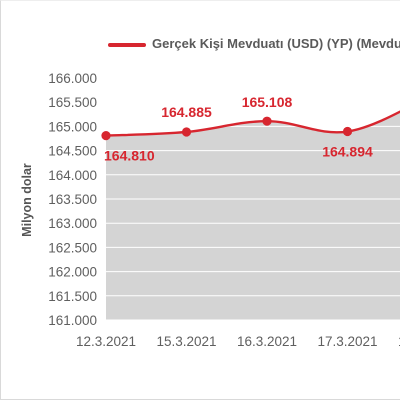 The width and height of the screenshot is (400, 400). I want to click on y-tick-label: 162.000, so click(72, 272).